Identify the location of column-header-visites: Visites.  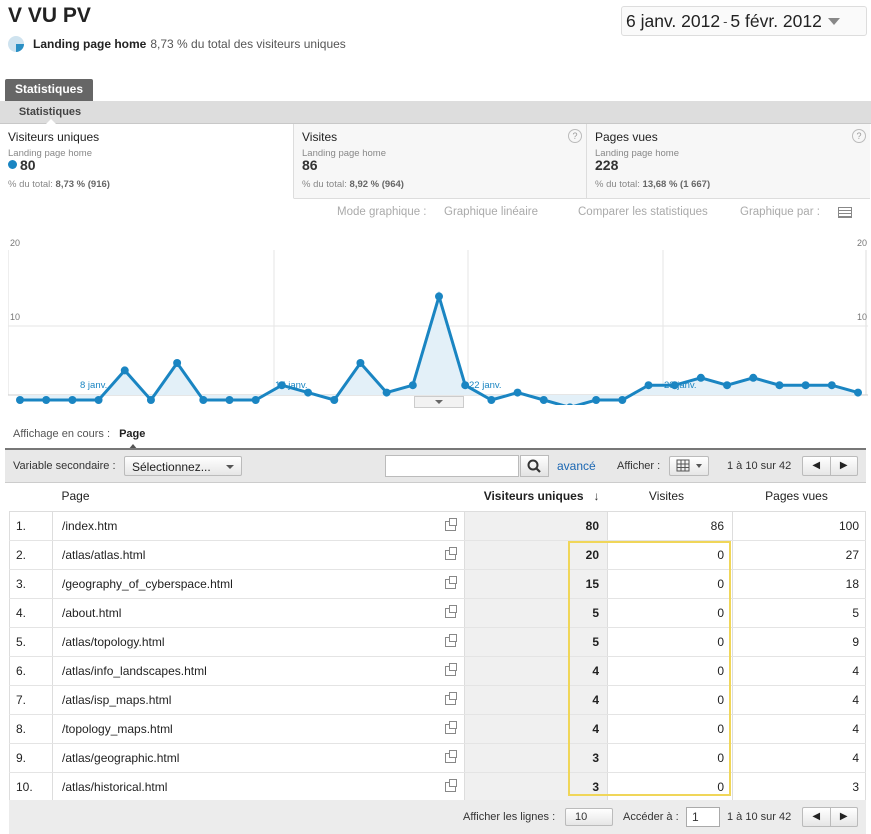
(670, 496).